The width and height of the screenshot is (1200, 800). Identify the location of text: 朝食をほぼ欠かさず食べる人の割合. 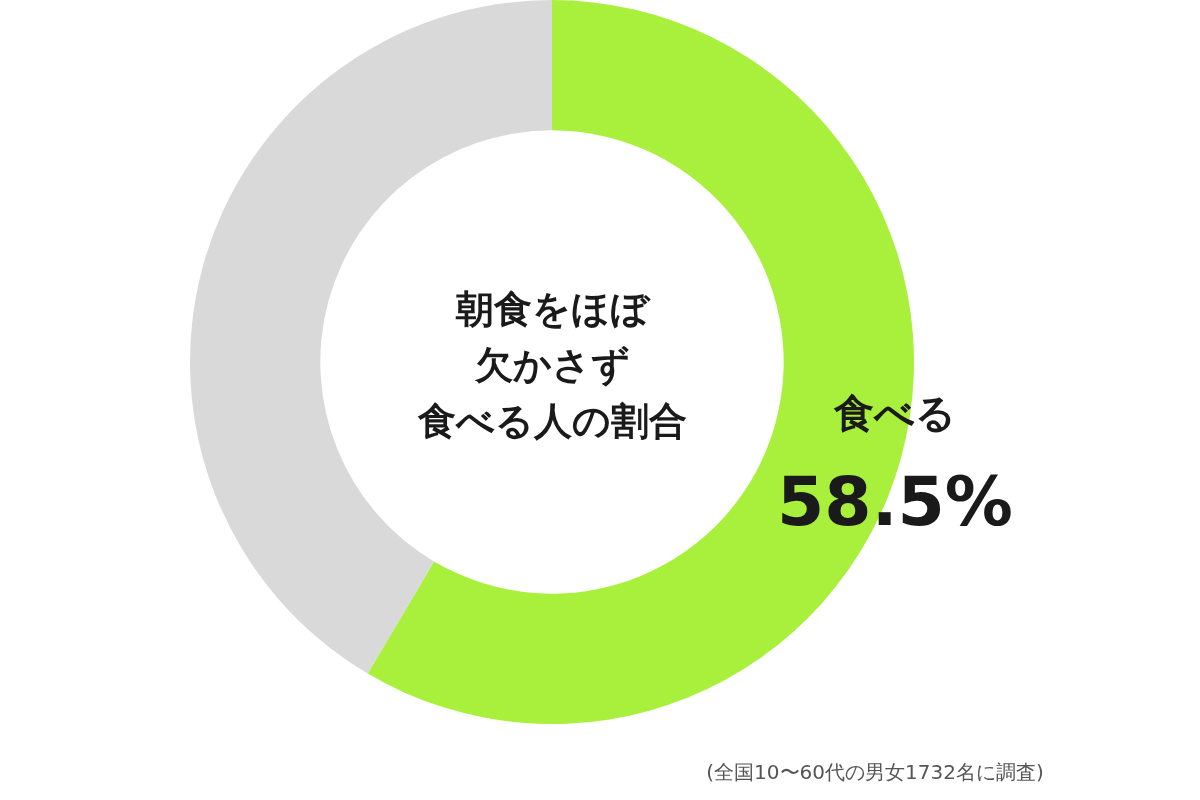
(551, 365).